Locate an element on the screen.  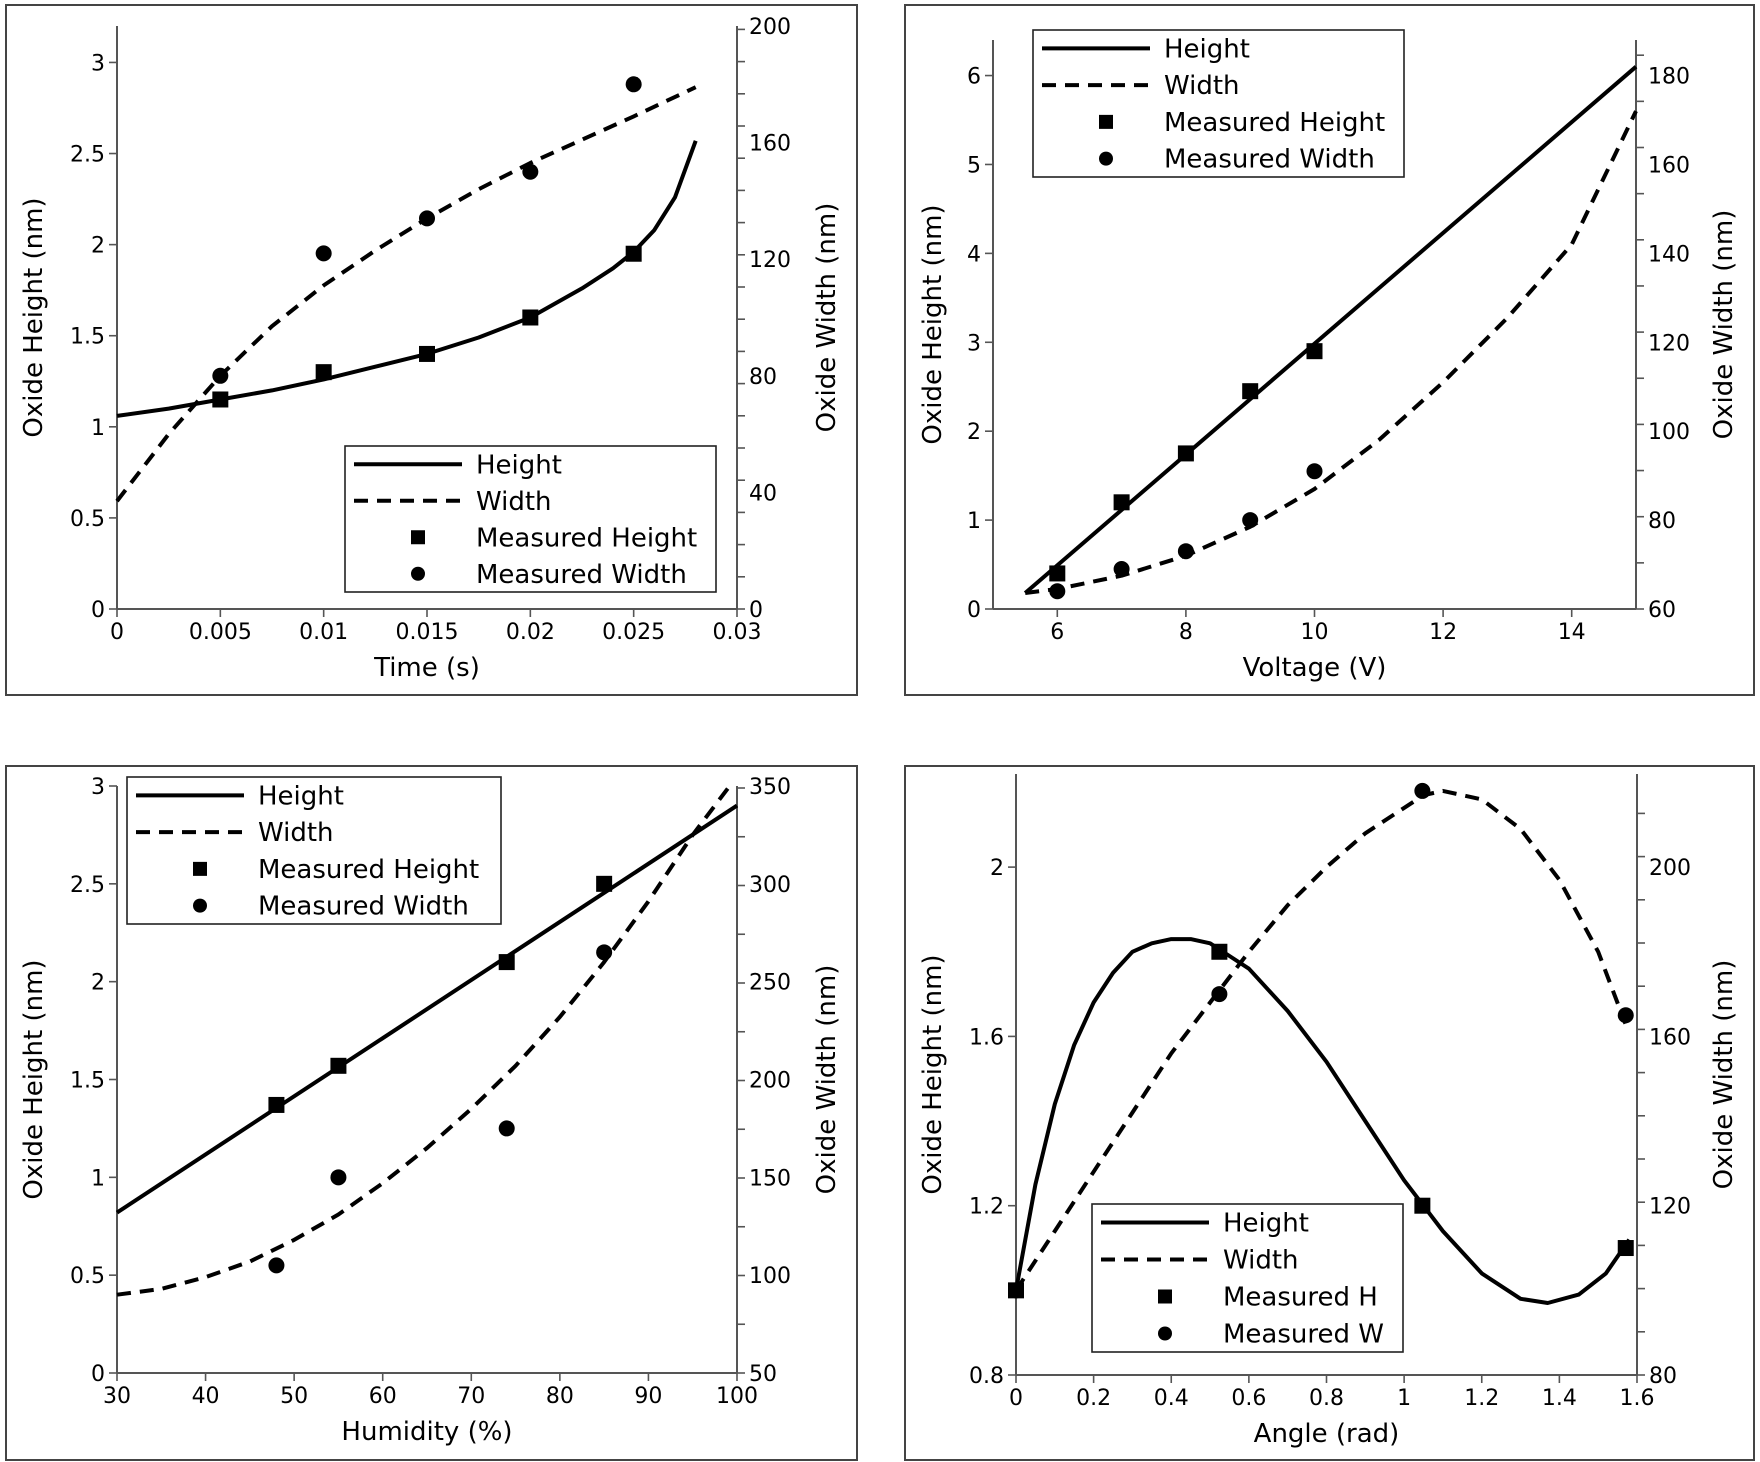
y-tick-label: 5 is located at coordinates (974, 165).